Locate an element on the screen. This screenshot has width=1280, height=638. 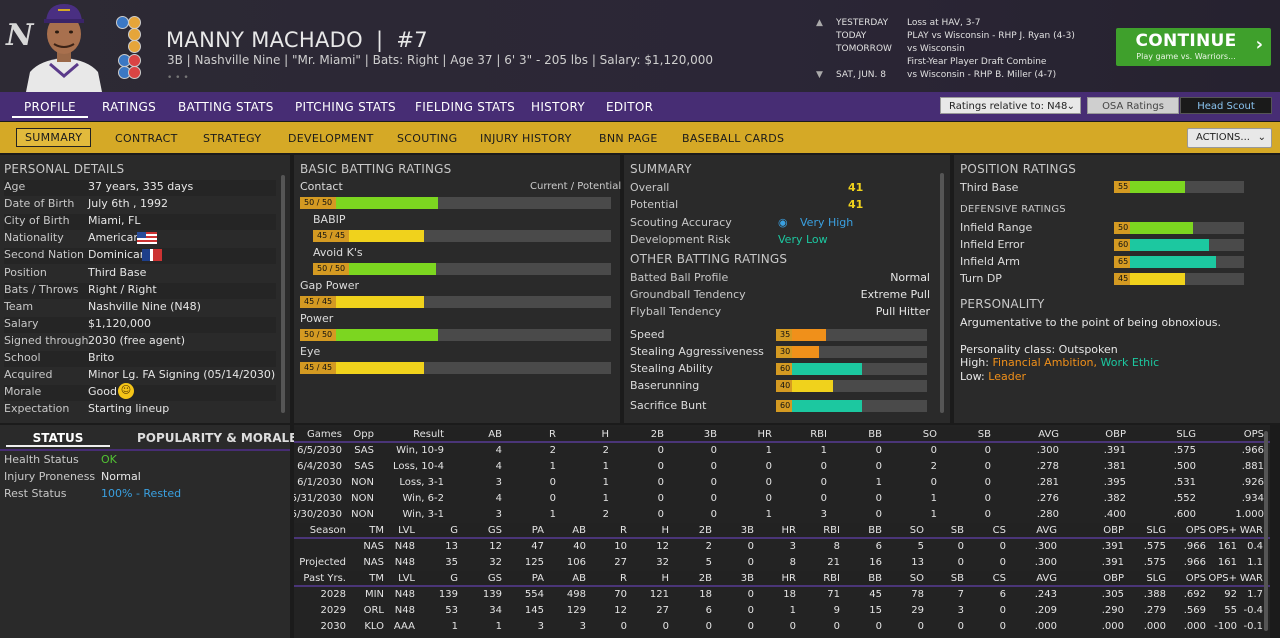
third-base-label: Third Base is located at coordinates (989, 187).